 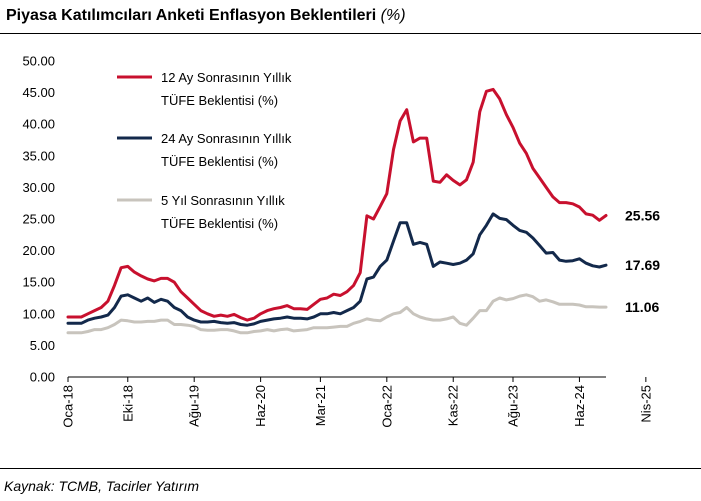 I want to click on series-end-label: 11.06, so click(x=642, y=307).